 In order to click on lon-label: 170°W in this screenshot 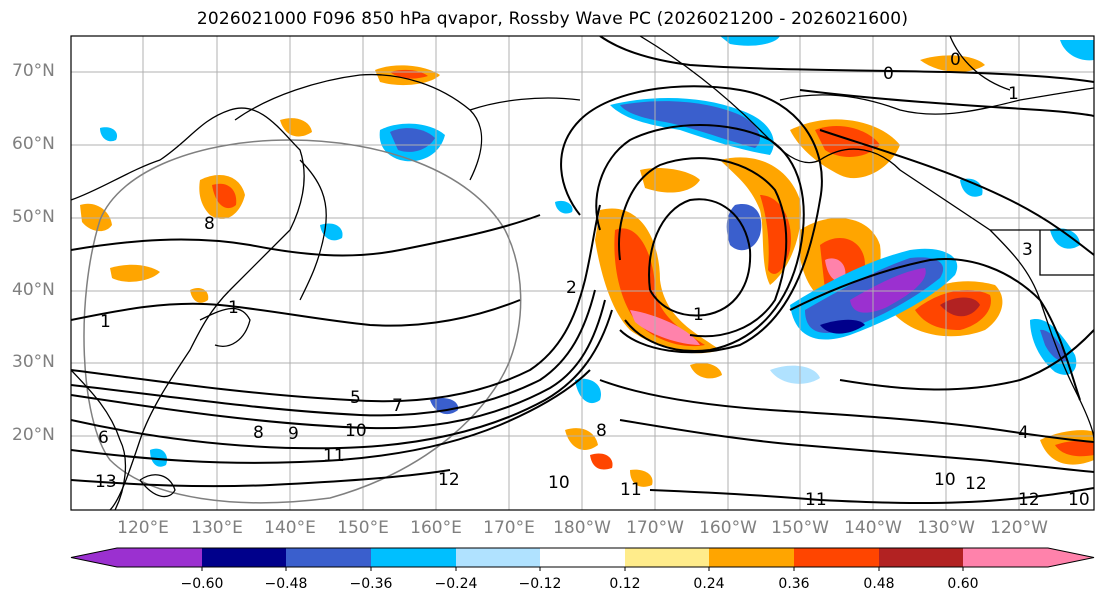, I will do `click(655, 528)`.